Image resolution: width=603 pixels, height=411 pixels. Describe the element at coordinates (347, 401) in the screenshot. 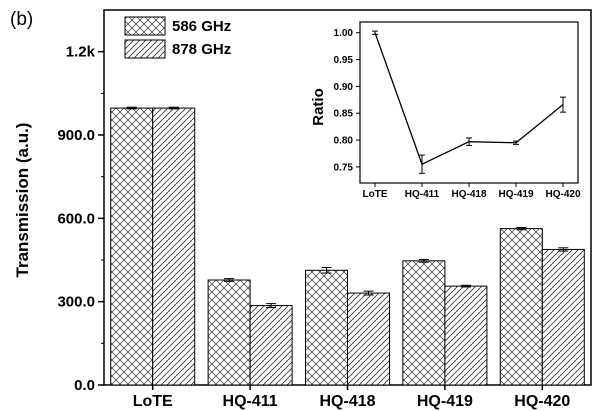

I see `x-tick-label: HQ-418` at that location.